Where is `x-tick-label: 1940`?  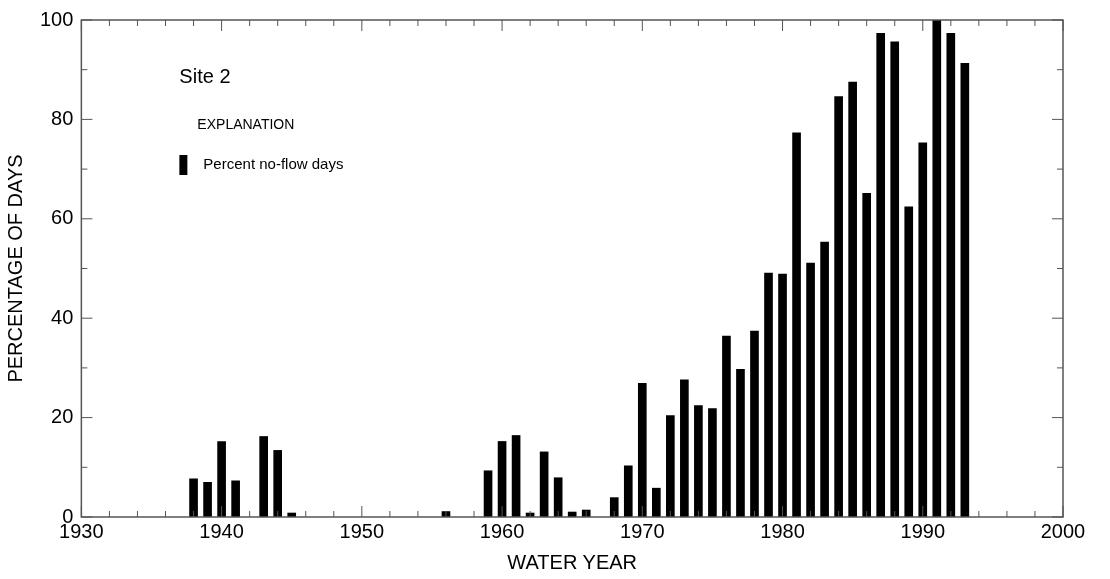 x-tick-label: 1940 is located at coordinates (221, 530).